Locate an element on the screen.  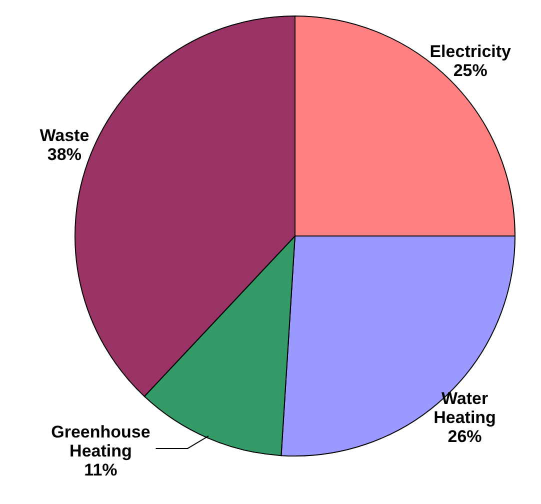
data-label: 11% is located at coordinates (101, 470).